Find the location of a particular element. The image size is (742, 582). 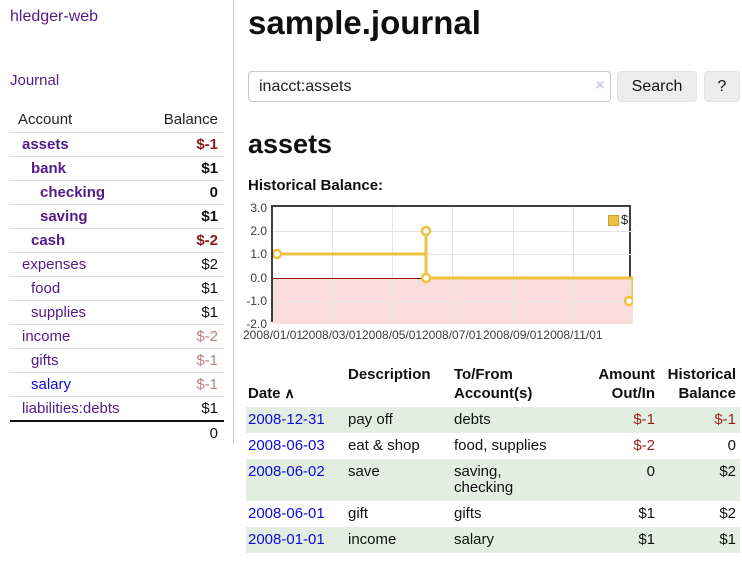

transaction-row: 2008-06-01 gift gifts $1 $2 is located at coordinates (493, 514).